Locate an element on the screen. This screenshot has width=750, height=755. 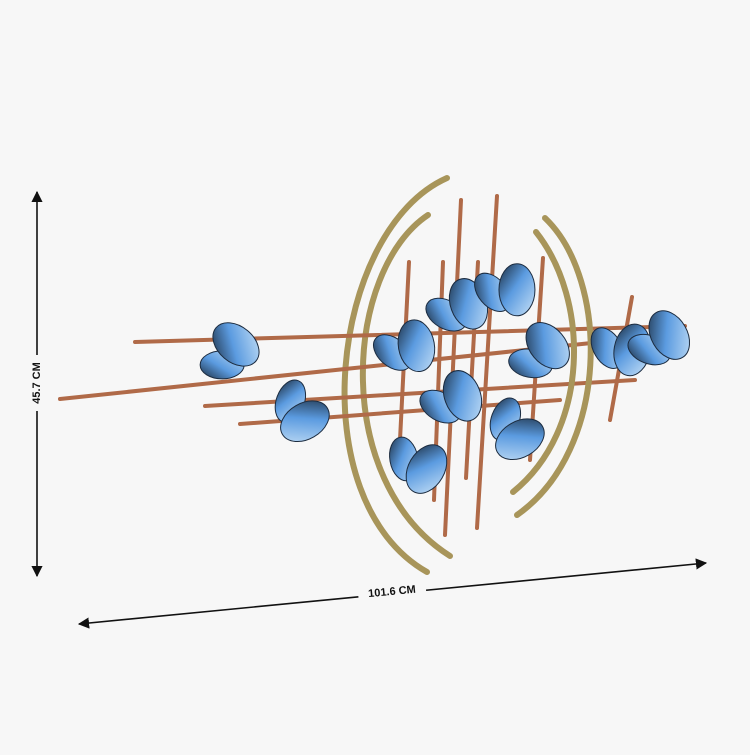
height-label: 45.7 CM is located at coordinates (37, 383).